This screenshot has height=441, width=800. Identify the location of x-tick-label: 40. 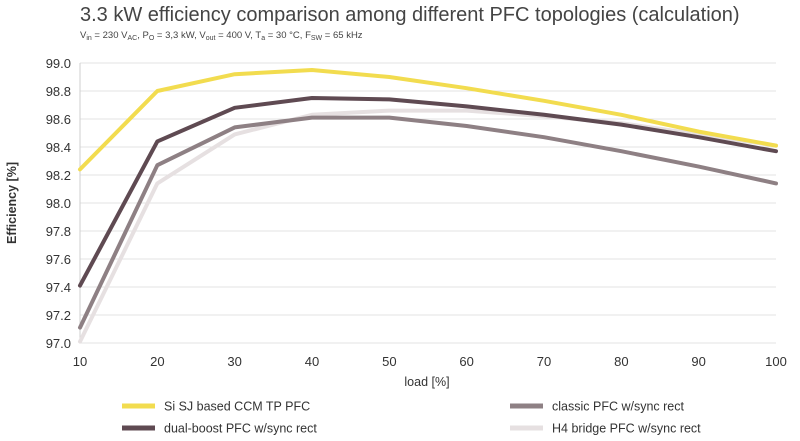
(312, 361).